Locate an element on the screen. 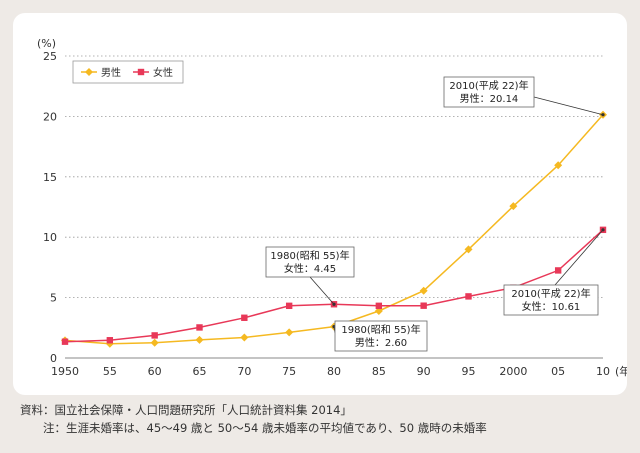 This screenshot has width=640, height=453. x-tick-label: 2000 is located at coordinates (513, 371).